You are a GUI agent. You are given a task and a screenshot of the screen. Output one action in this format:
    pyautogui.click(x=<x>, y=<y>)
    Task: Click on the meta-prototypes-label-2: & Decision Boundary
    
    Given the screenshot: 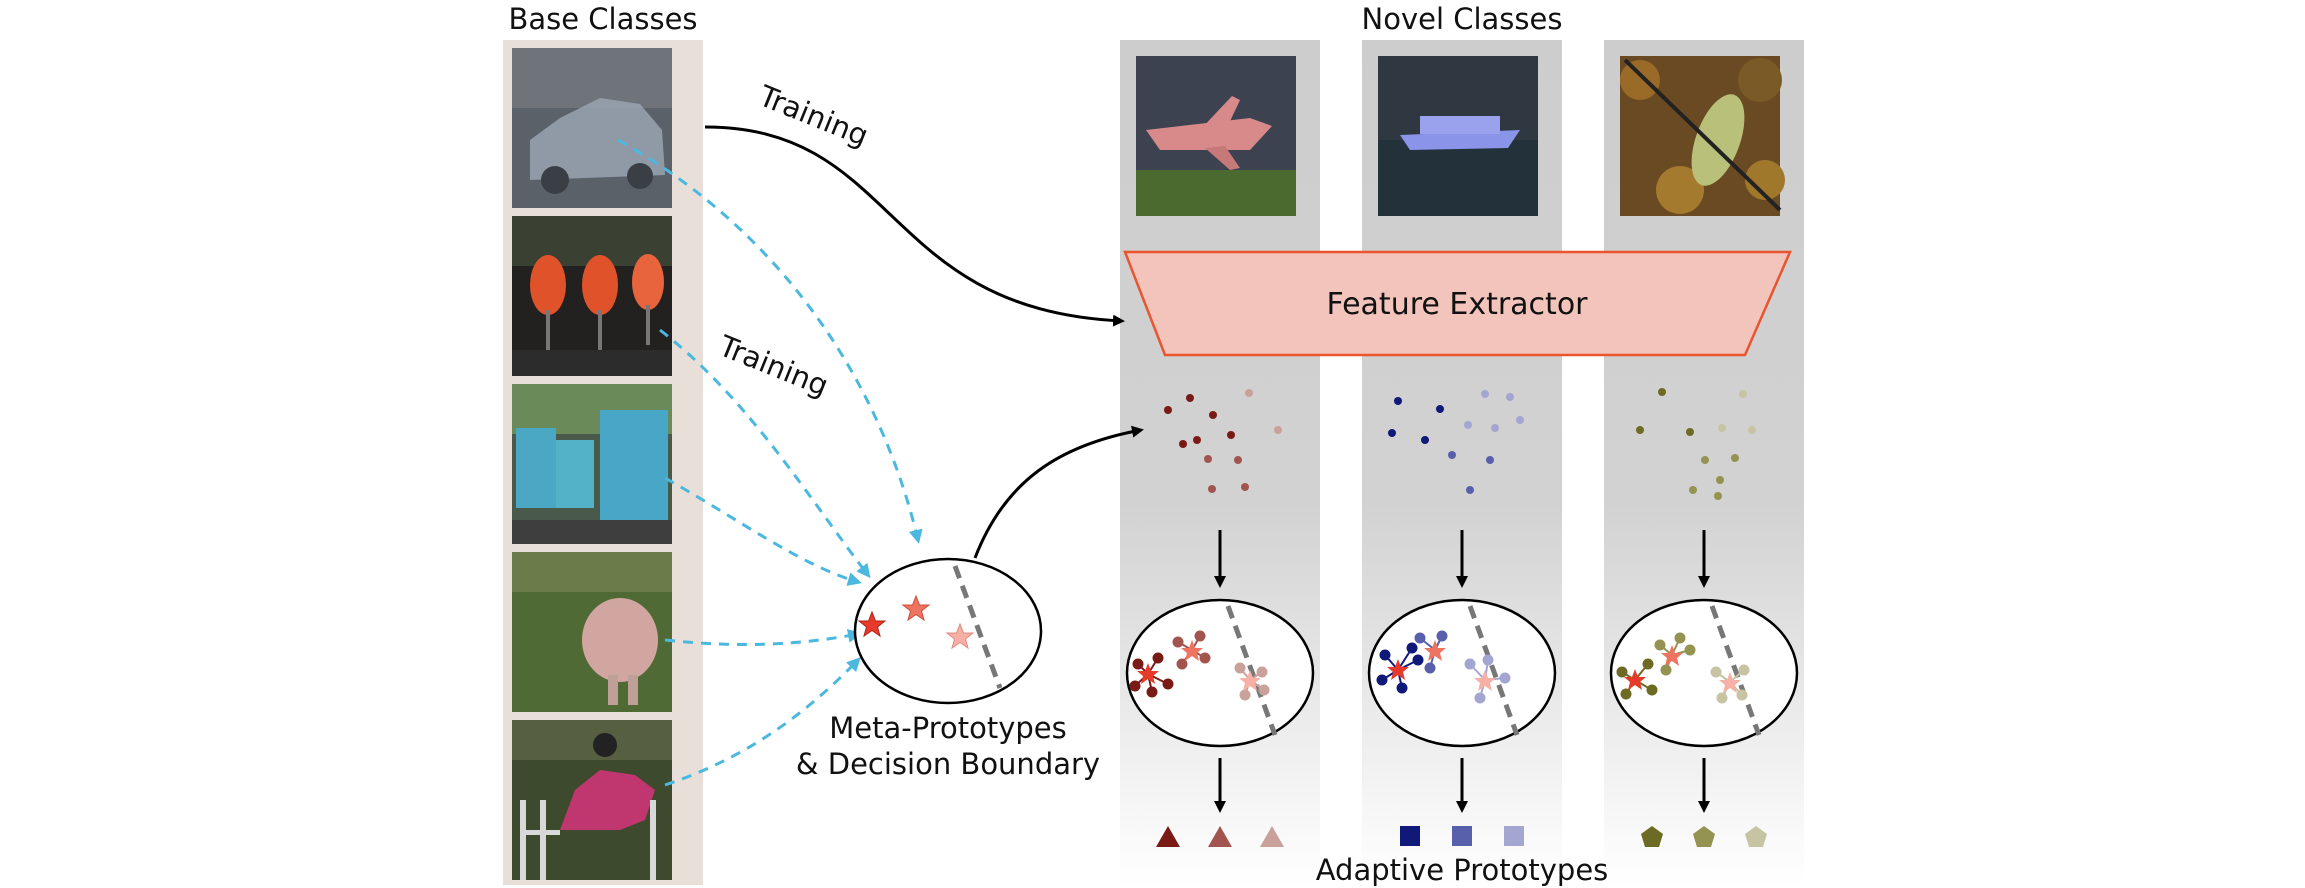 What is the action you would take?
    pyautogui.click(x=948, y=764)
    